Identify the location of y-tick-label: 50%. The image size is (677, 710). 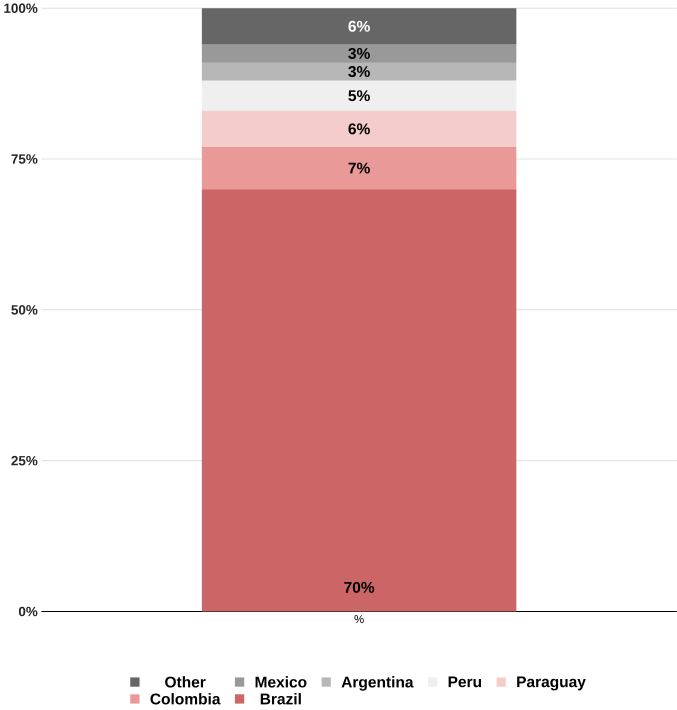
(24, 310).